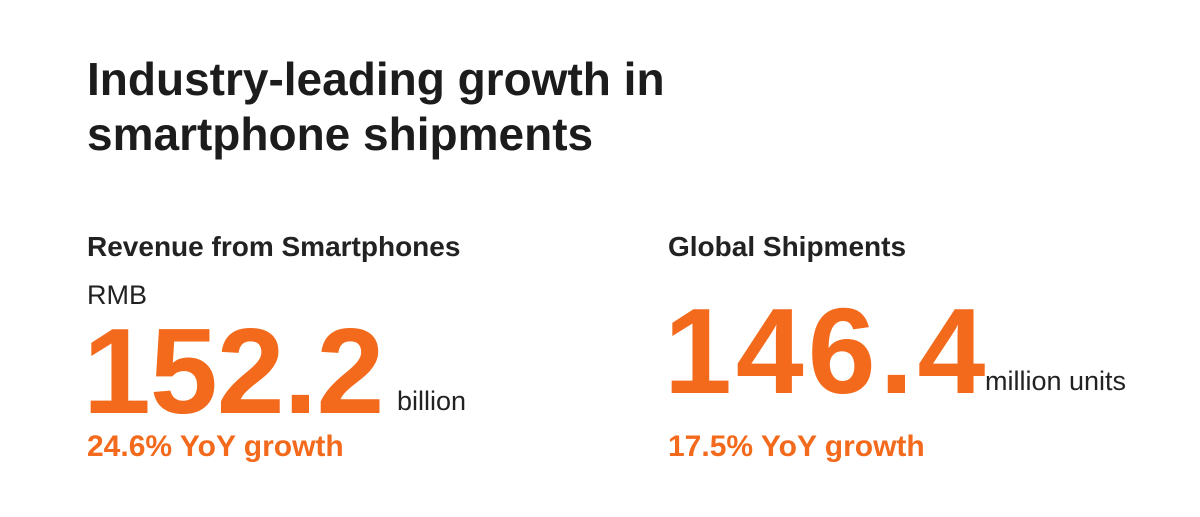  Describe the element at coordinates (274, 246) in the screenshot. I see `stat-label: Revenue from Smartphones` at that location.